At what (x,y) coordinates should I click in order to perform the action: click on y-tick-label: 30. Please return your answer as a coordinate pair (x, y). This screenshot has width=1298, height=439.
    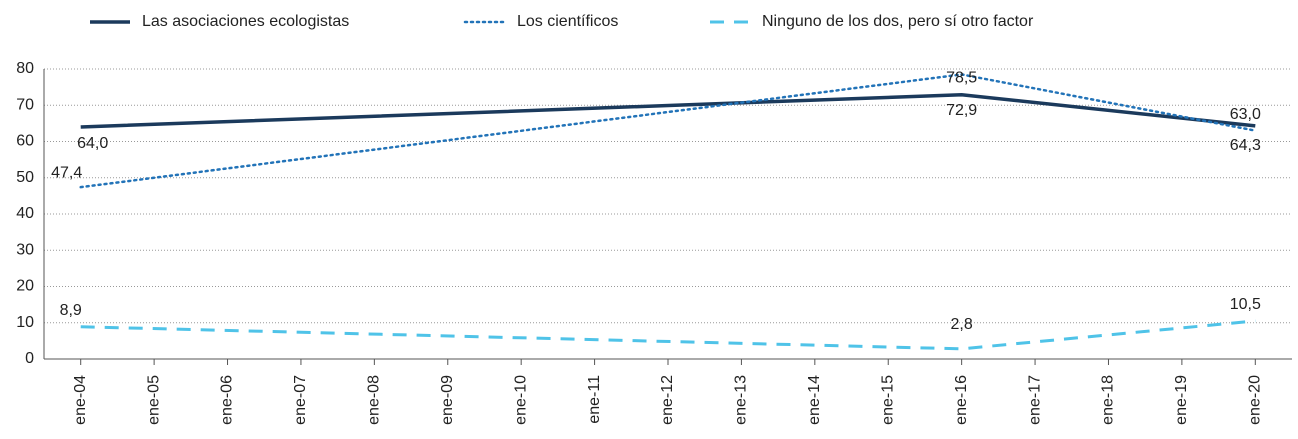
    Looking at the image, I should click on (25, 249).